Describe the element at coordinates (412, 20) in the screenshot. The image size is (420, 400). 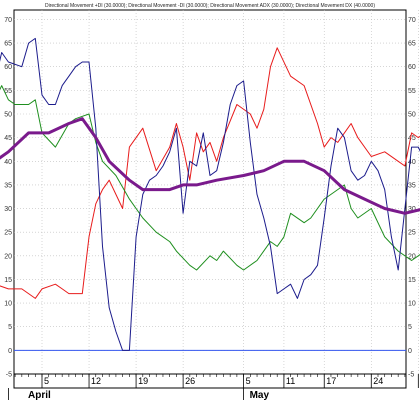
I see `y-tick-label-right: 70` at that location.